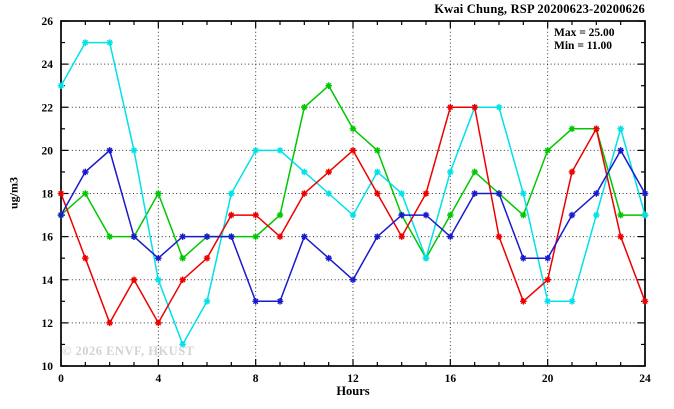 The image size is (674, 409). Describe the element at coordinates (48, 108) in the screenshot. I see `svg-text: 22` at that location.